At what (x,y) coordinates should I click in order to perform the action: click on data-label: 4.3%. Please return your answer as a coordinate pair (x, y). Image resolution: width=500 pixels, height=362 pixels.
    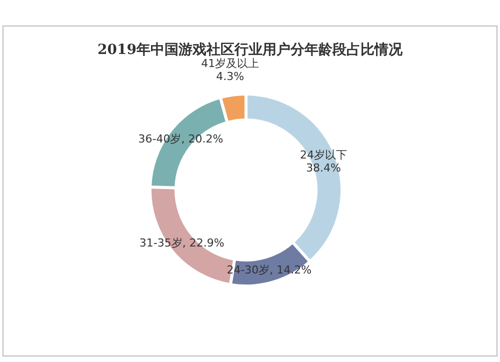
    Looking at the image, I should click on (230, 77).